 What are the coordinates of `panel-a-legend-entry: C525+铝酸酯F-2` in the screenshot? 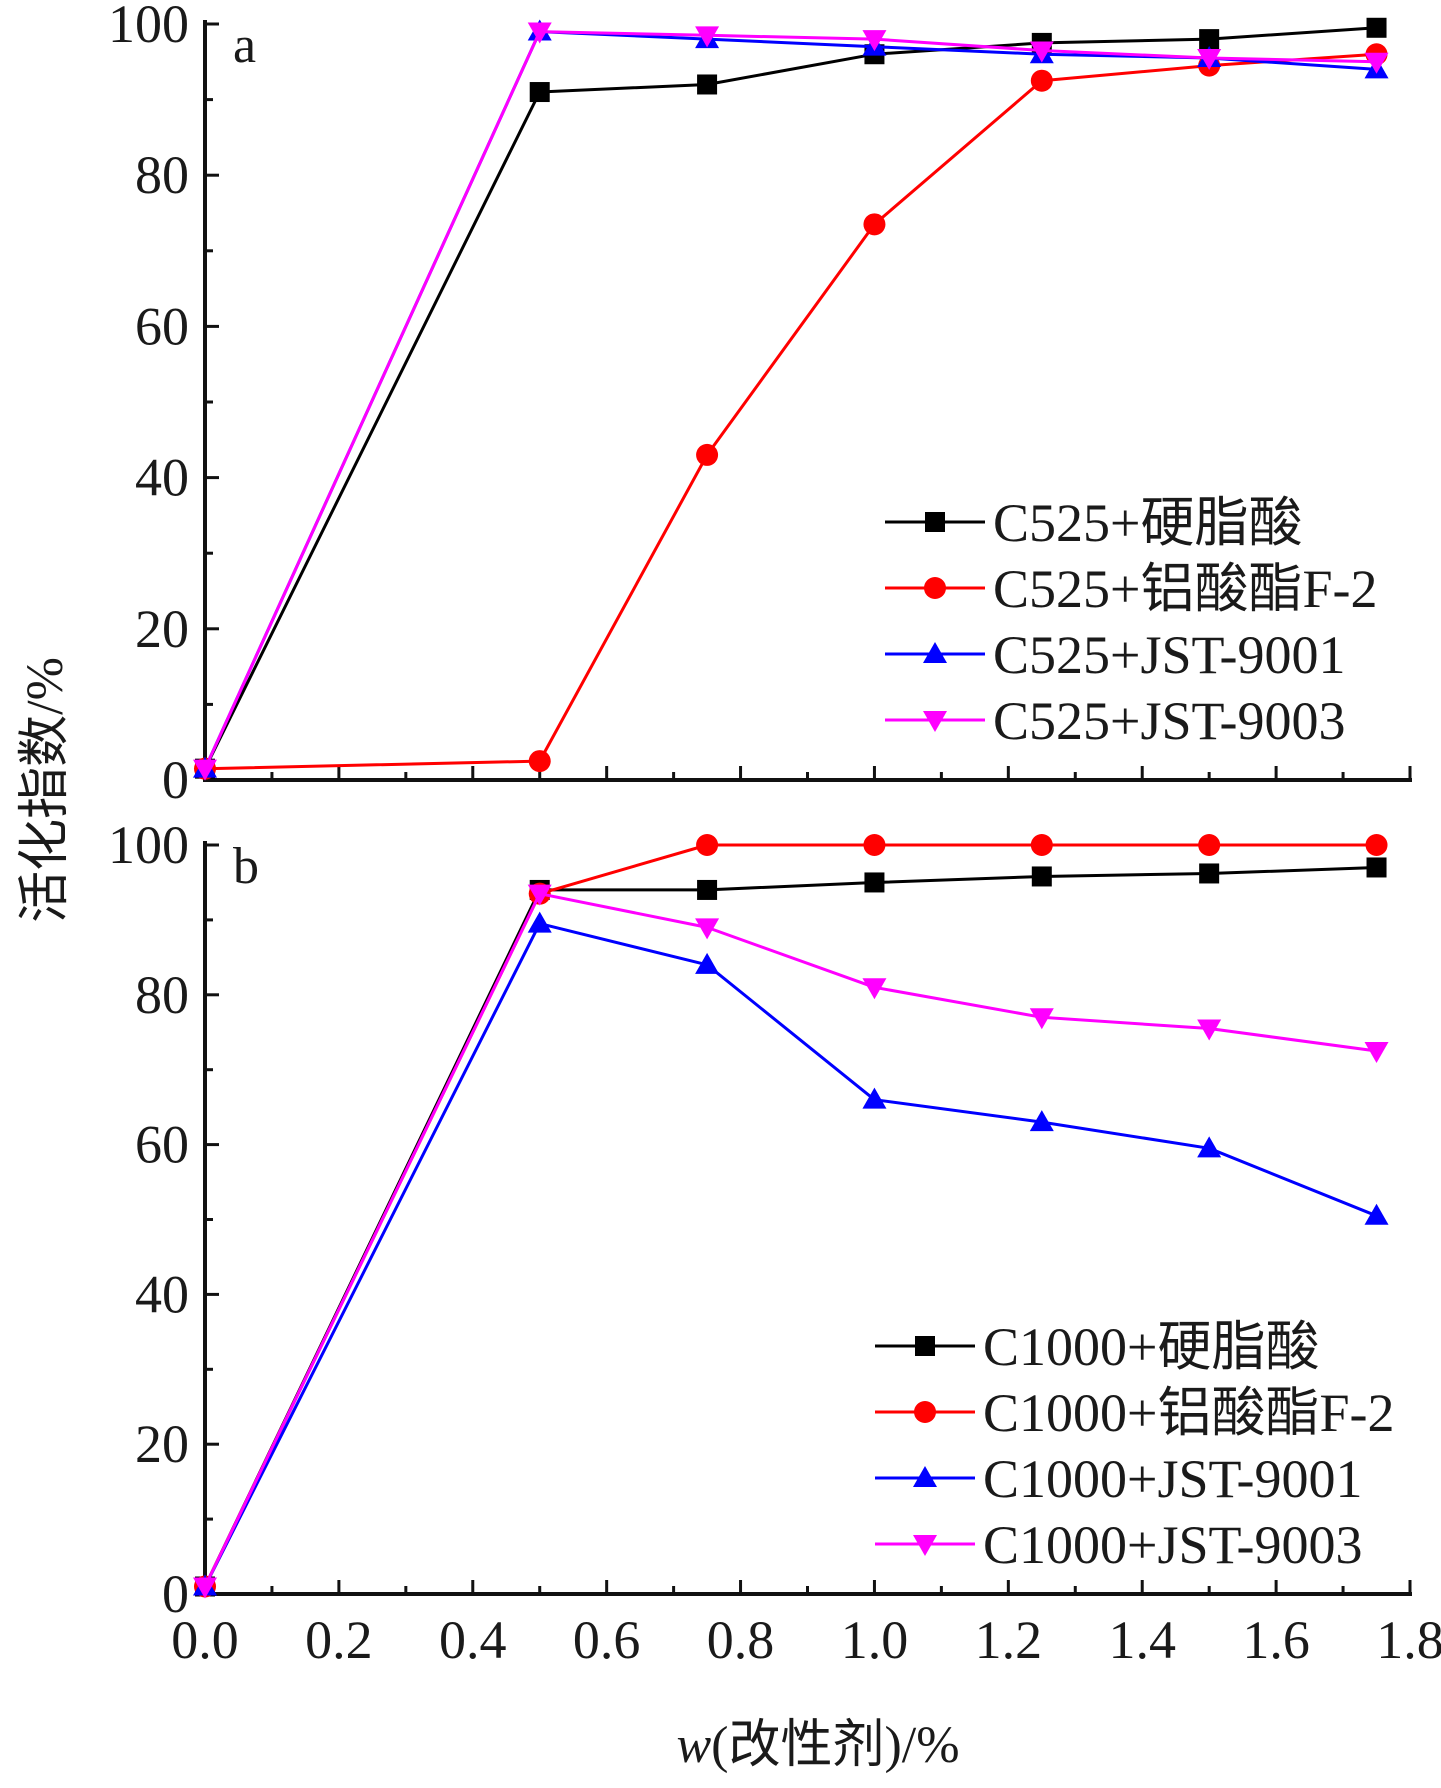 It's located at (1131, 589).